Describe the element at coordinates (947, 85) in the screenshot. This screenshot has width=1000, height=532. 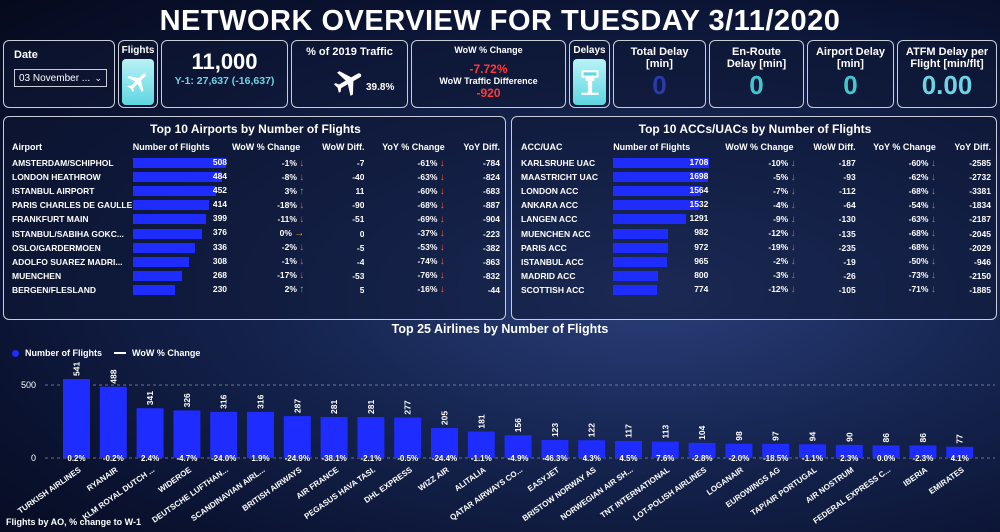
I see `atfm-delay-value: 0.00` at that location.